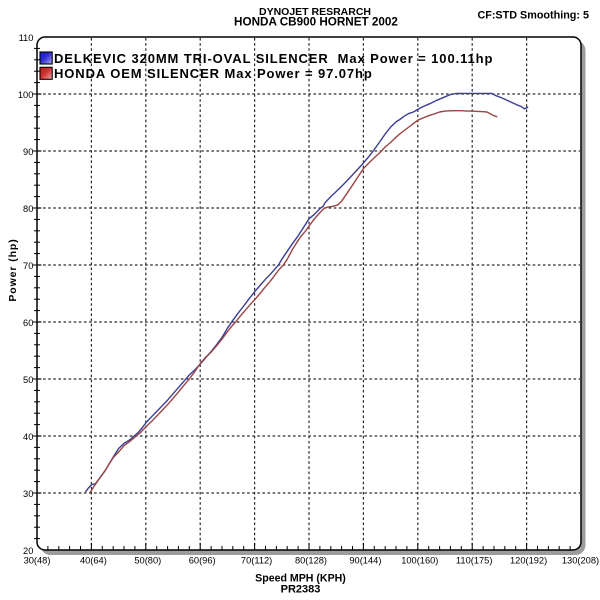 The height and width of the screenshot is (600, 600). What do you see at coordinates (93, 560) in the screenshot?
I see `svg-text: 40(64)` at bounding box center [93, 560].